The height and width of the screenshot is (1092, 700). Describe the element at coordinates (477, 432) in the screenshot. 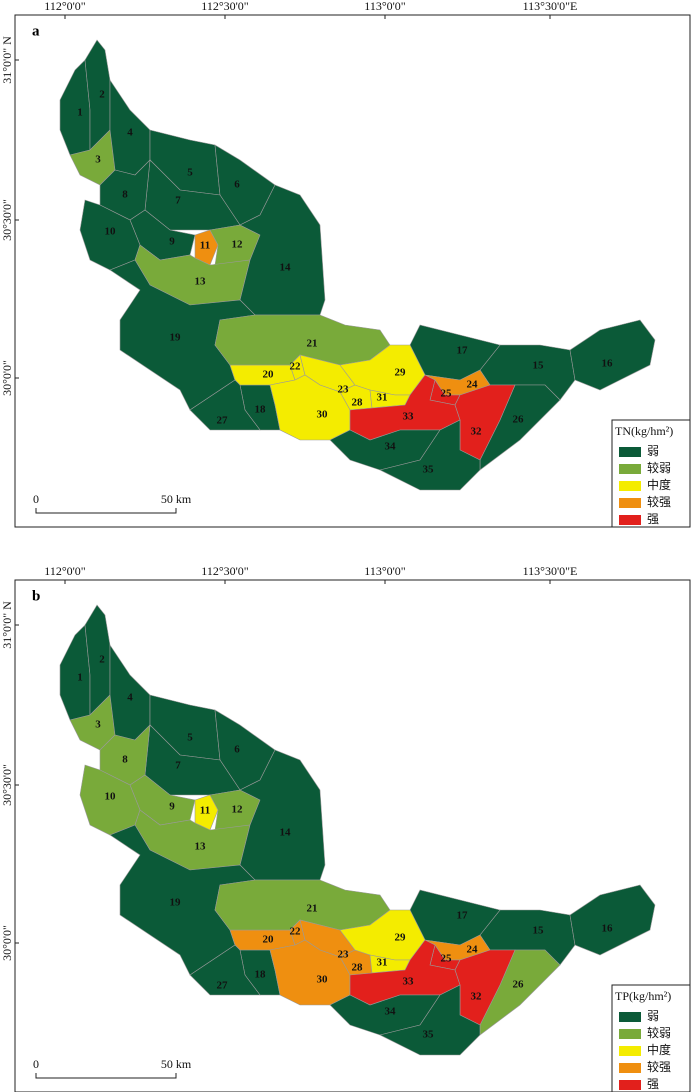

I see `region-label: 32` at that location.